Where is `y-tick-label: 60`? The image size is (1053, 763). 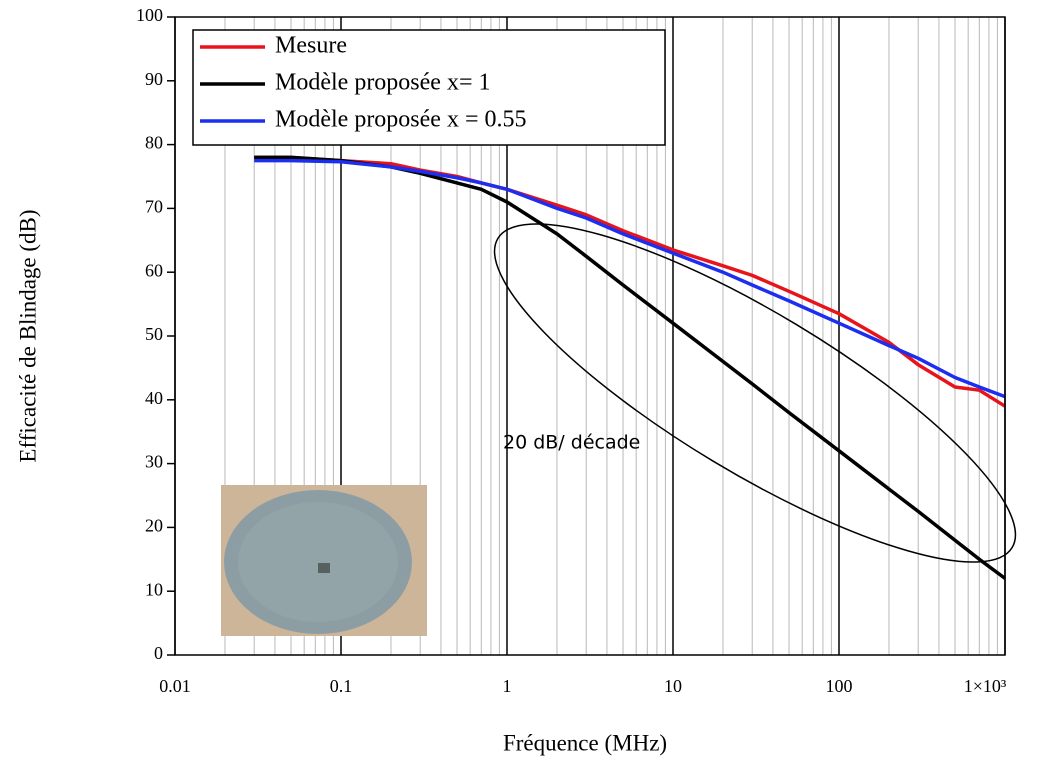
y-tick-label: 60 is located at coordinates (154, 270).